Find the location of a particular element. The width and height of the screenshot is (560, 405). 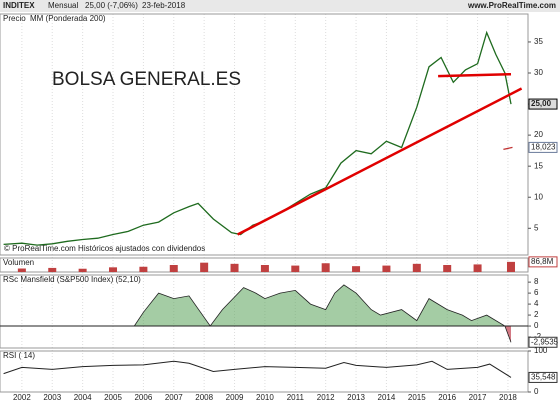

y-tick-label: 4 is located at coordinates (536, 303).